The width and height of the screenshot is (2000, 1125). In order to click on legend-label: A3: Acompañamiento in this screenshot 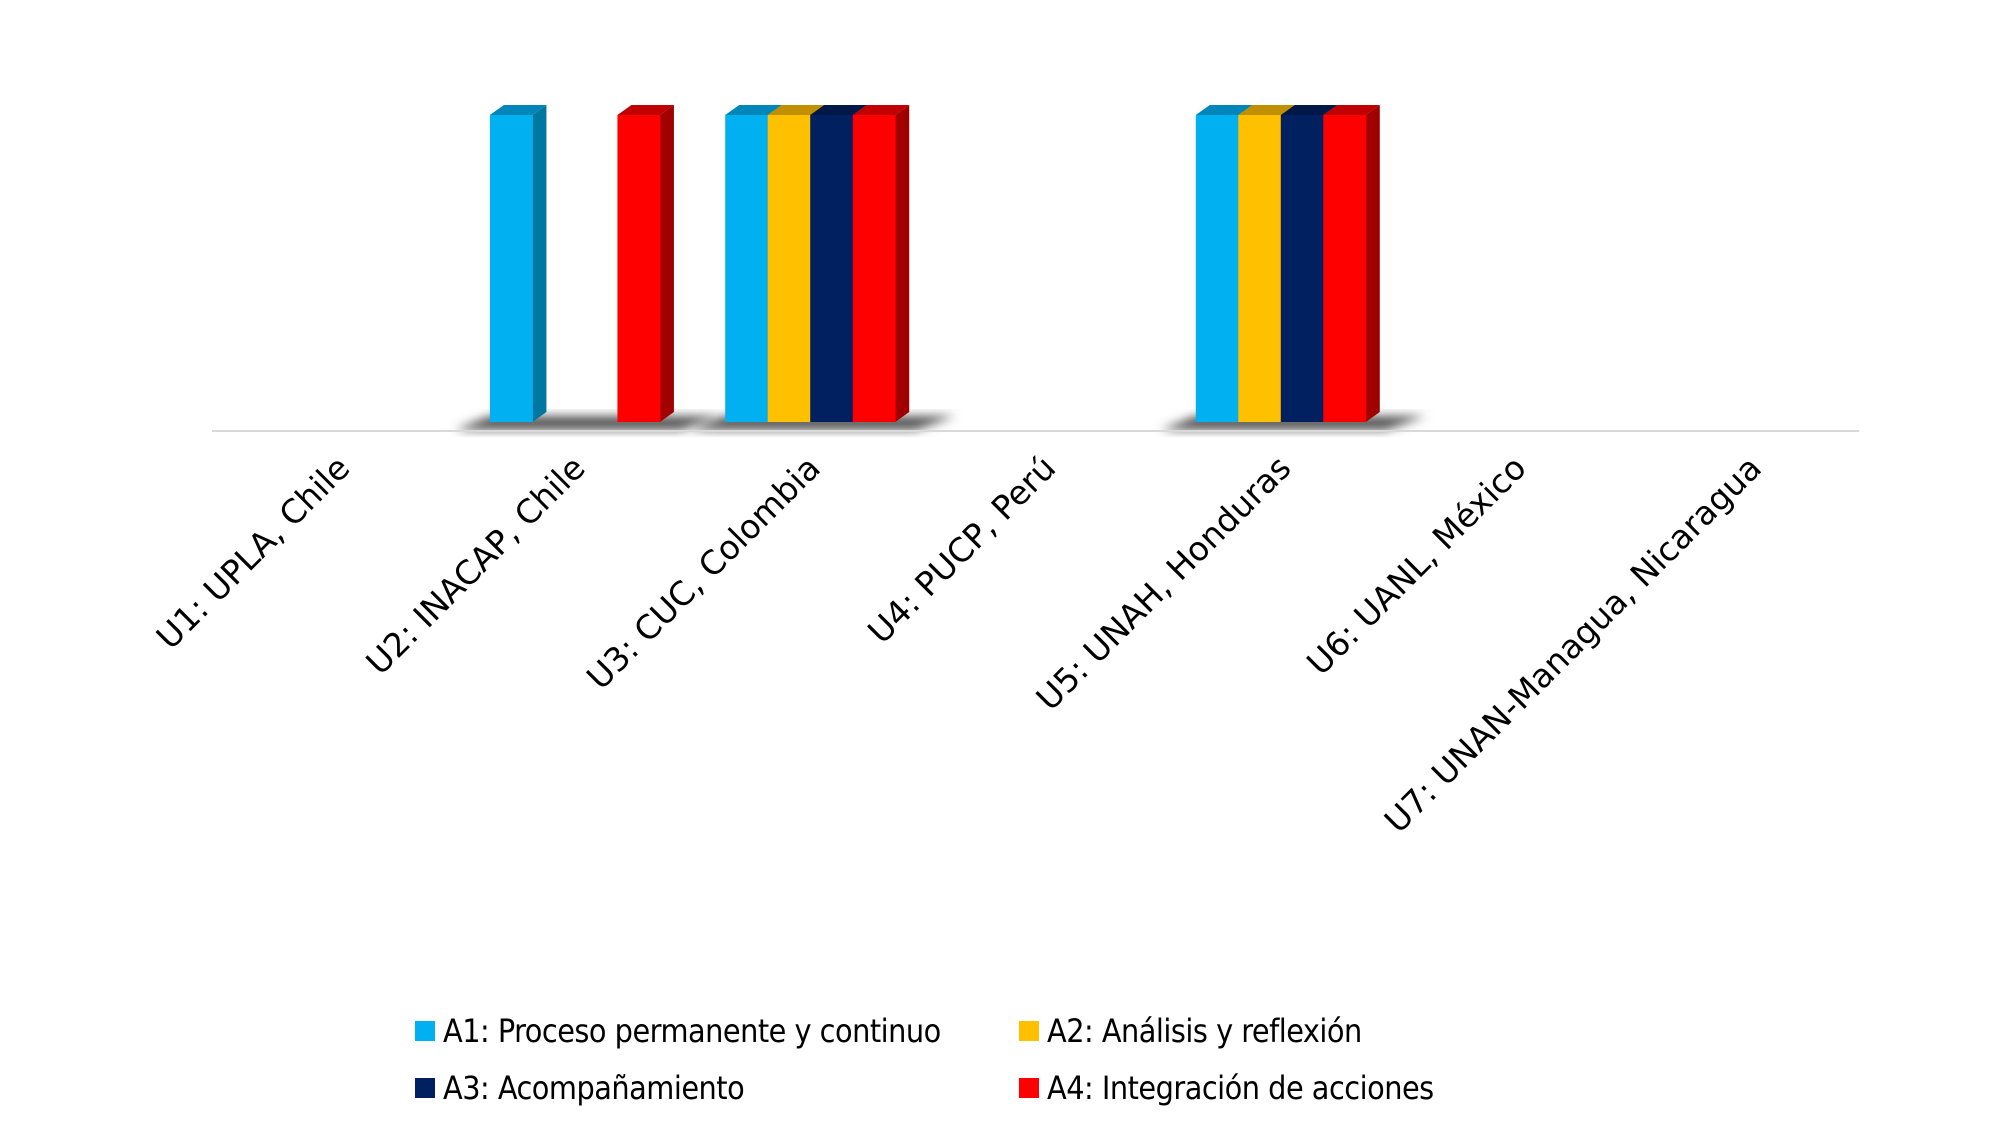, I will do `click(594, 1088)`.